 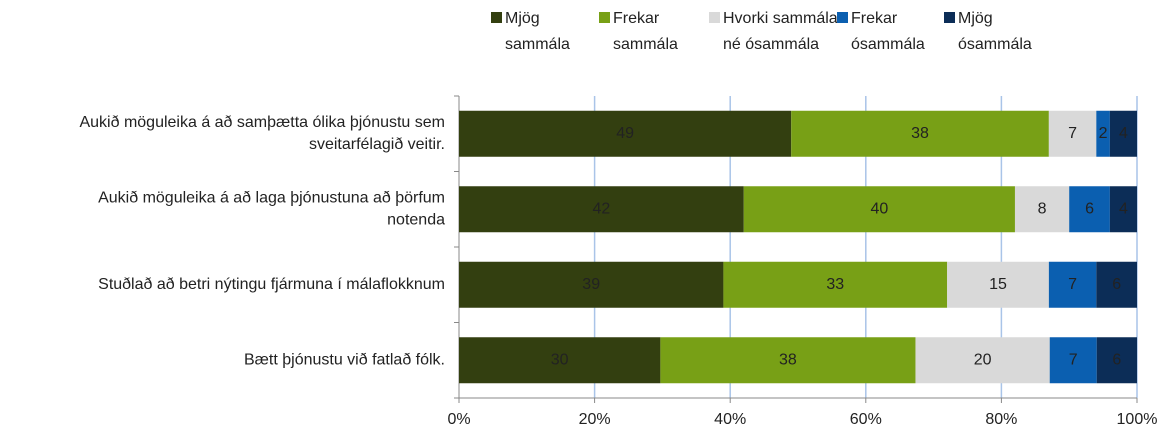 I want to click on data-label: 20, so click(x=983, y=359).